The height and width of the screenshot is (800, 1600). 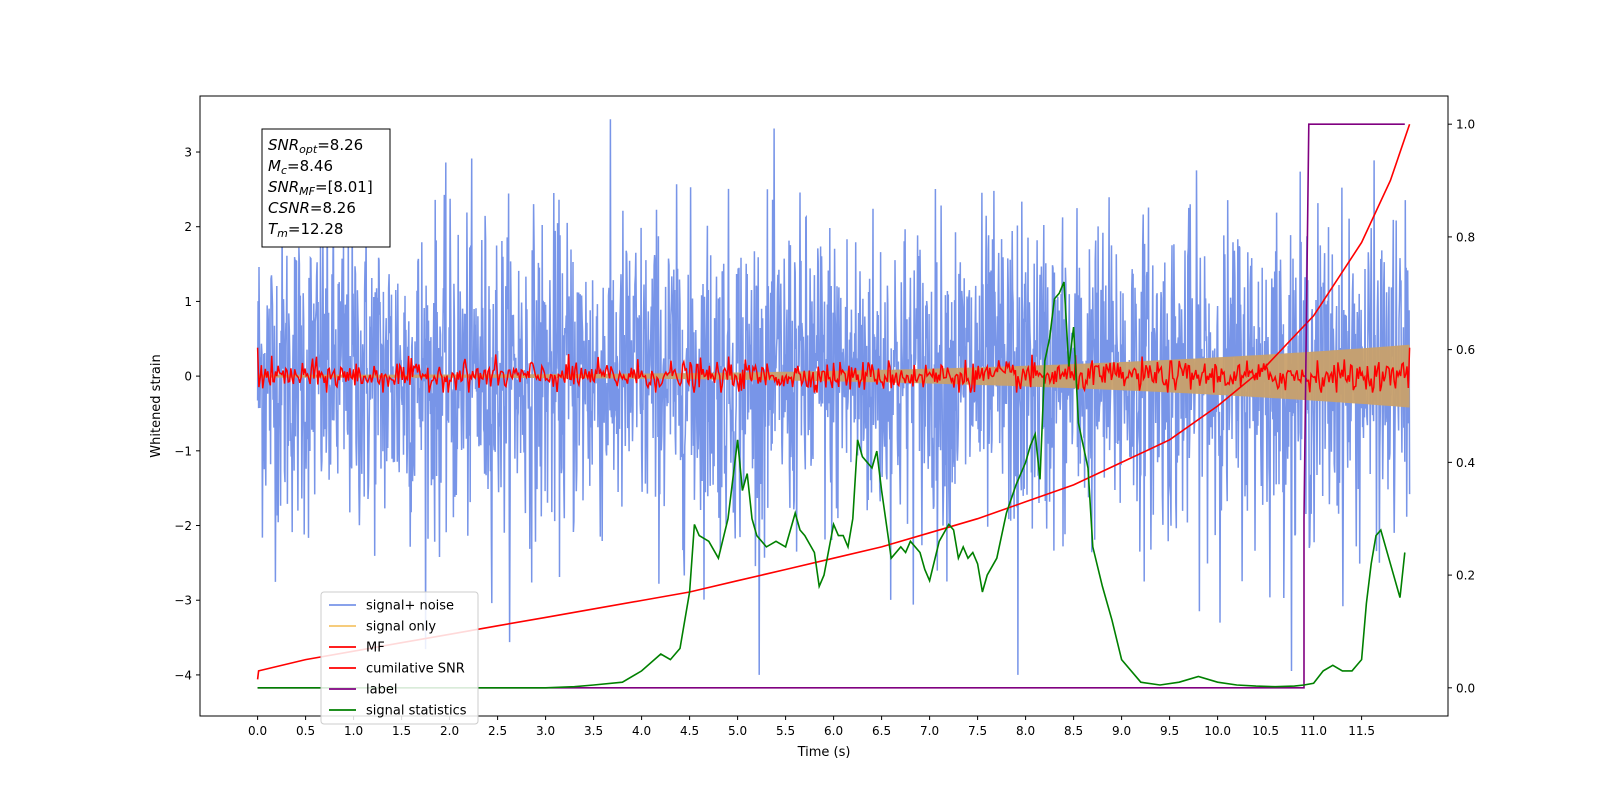 What do you see at coordinates (187, 414) in the screenshot?
I see `y-axis-left: −4 −3 −2 −1 0 1 2 3` at bounding box center [187, 414].